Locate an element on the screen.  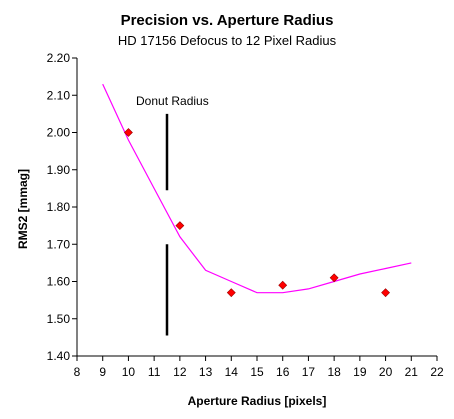
x-tick-label: 20 is located at coordinates (386, 372).